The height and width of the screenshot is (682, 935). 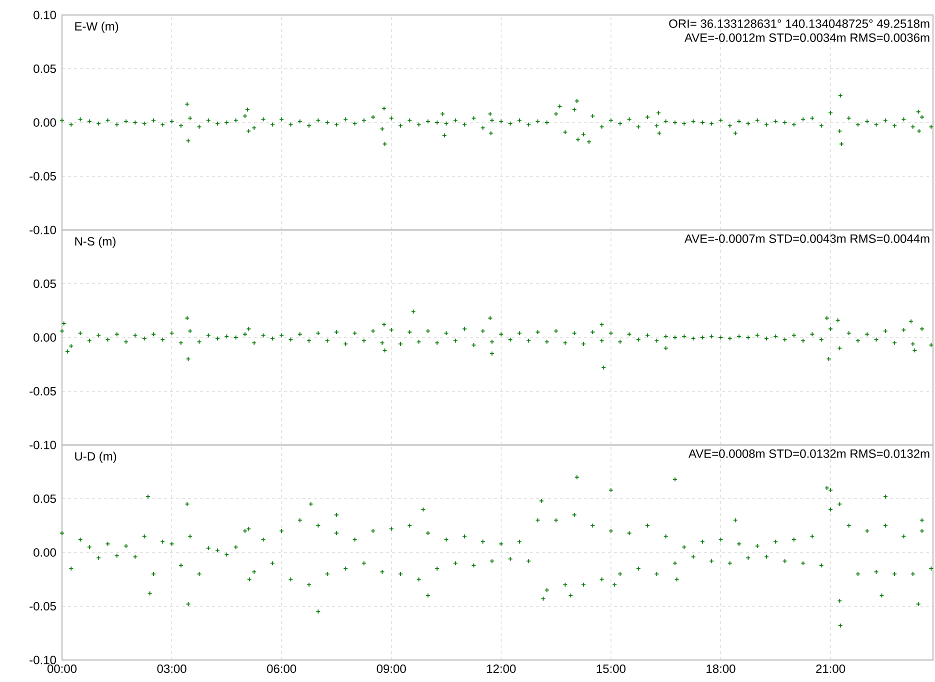 What do you see at coordinates (62, 669) in the screenshot?
I see `x-tick-label: 00:00` at bounding box center [62, 669].